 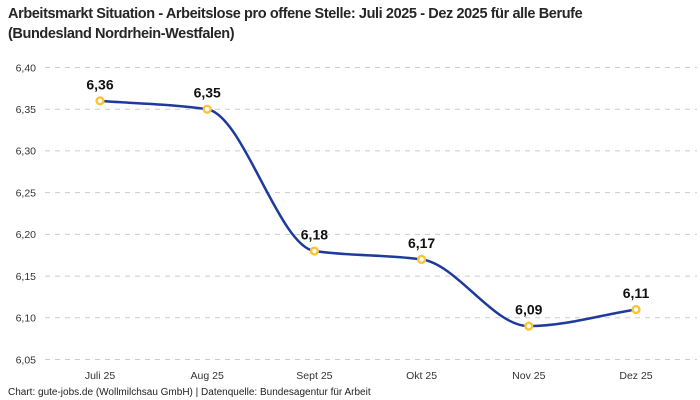 I want to click on x-tick-label: Okt 25, so click(x=421, y=376).